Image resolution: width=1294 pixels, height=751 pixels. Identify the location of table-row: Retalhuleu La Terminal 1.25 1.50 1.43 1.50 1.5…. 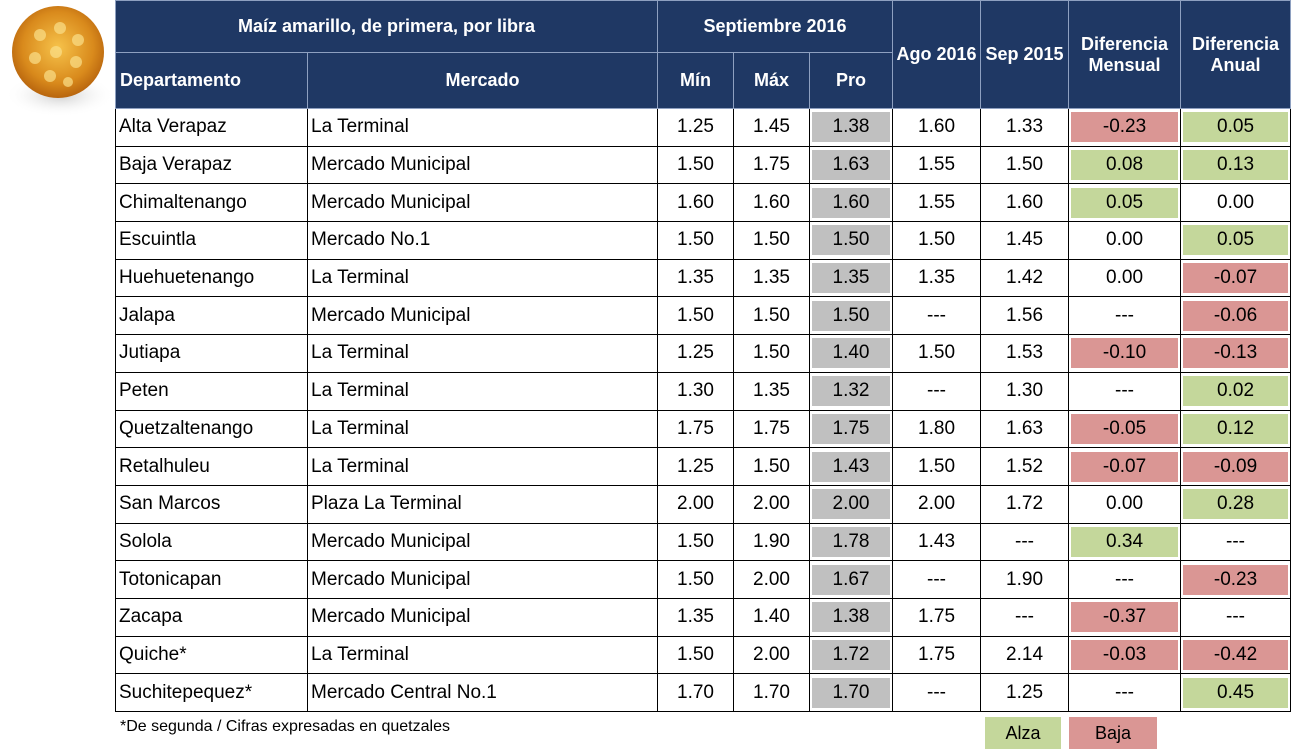
(703, 466).